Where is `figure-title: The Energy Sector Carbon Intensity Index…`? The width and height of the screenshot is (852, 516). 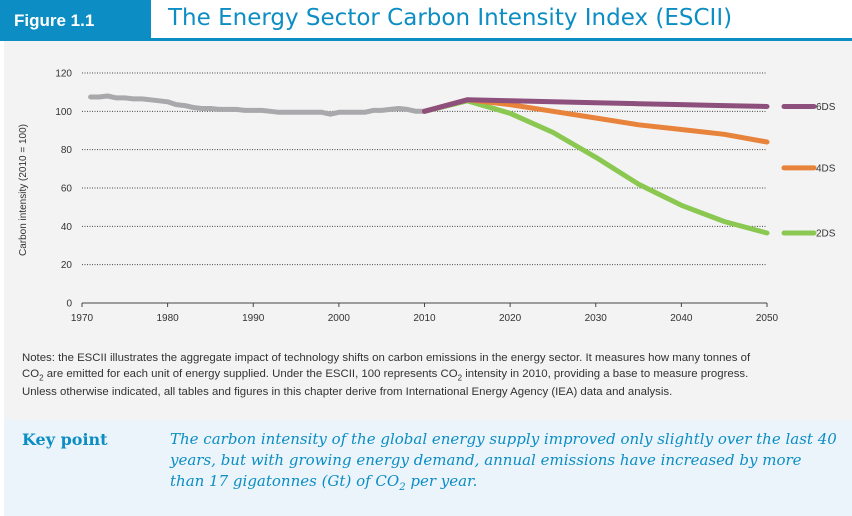
figure-title: The Energy Sector Carbon Intensity Index… is located at coordinates (450, 18).